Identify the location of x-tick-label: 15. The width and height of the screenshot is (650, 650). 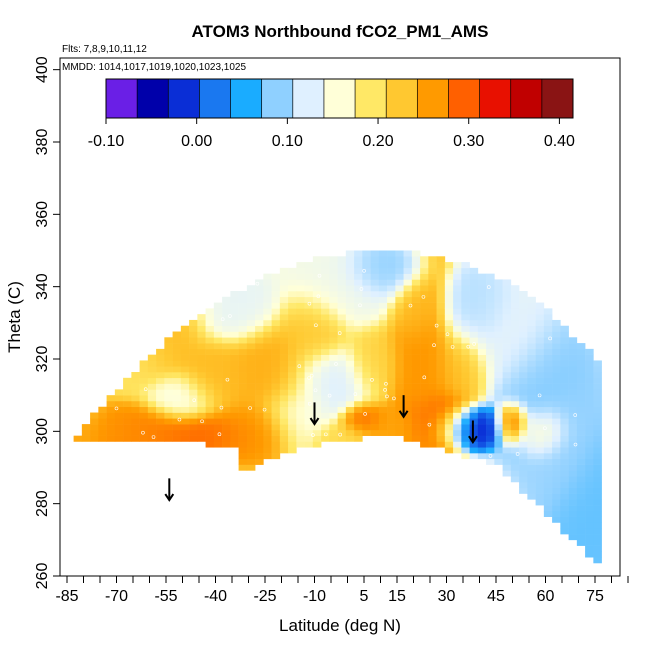
(397, 596).